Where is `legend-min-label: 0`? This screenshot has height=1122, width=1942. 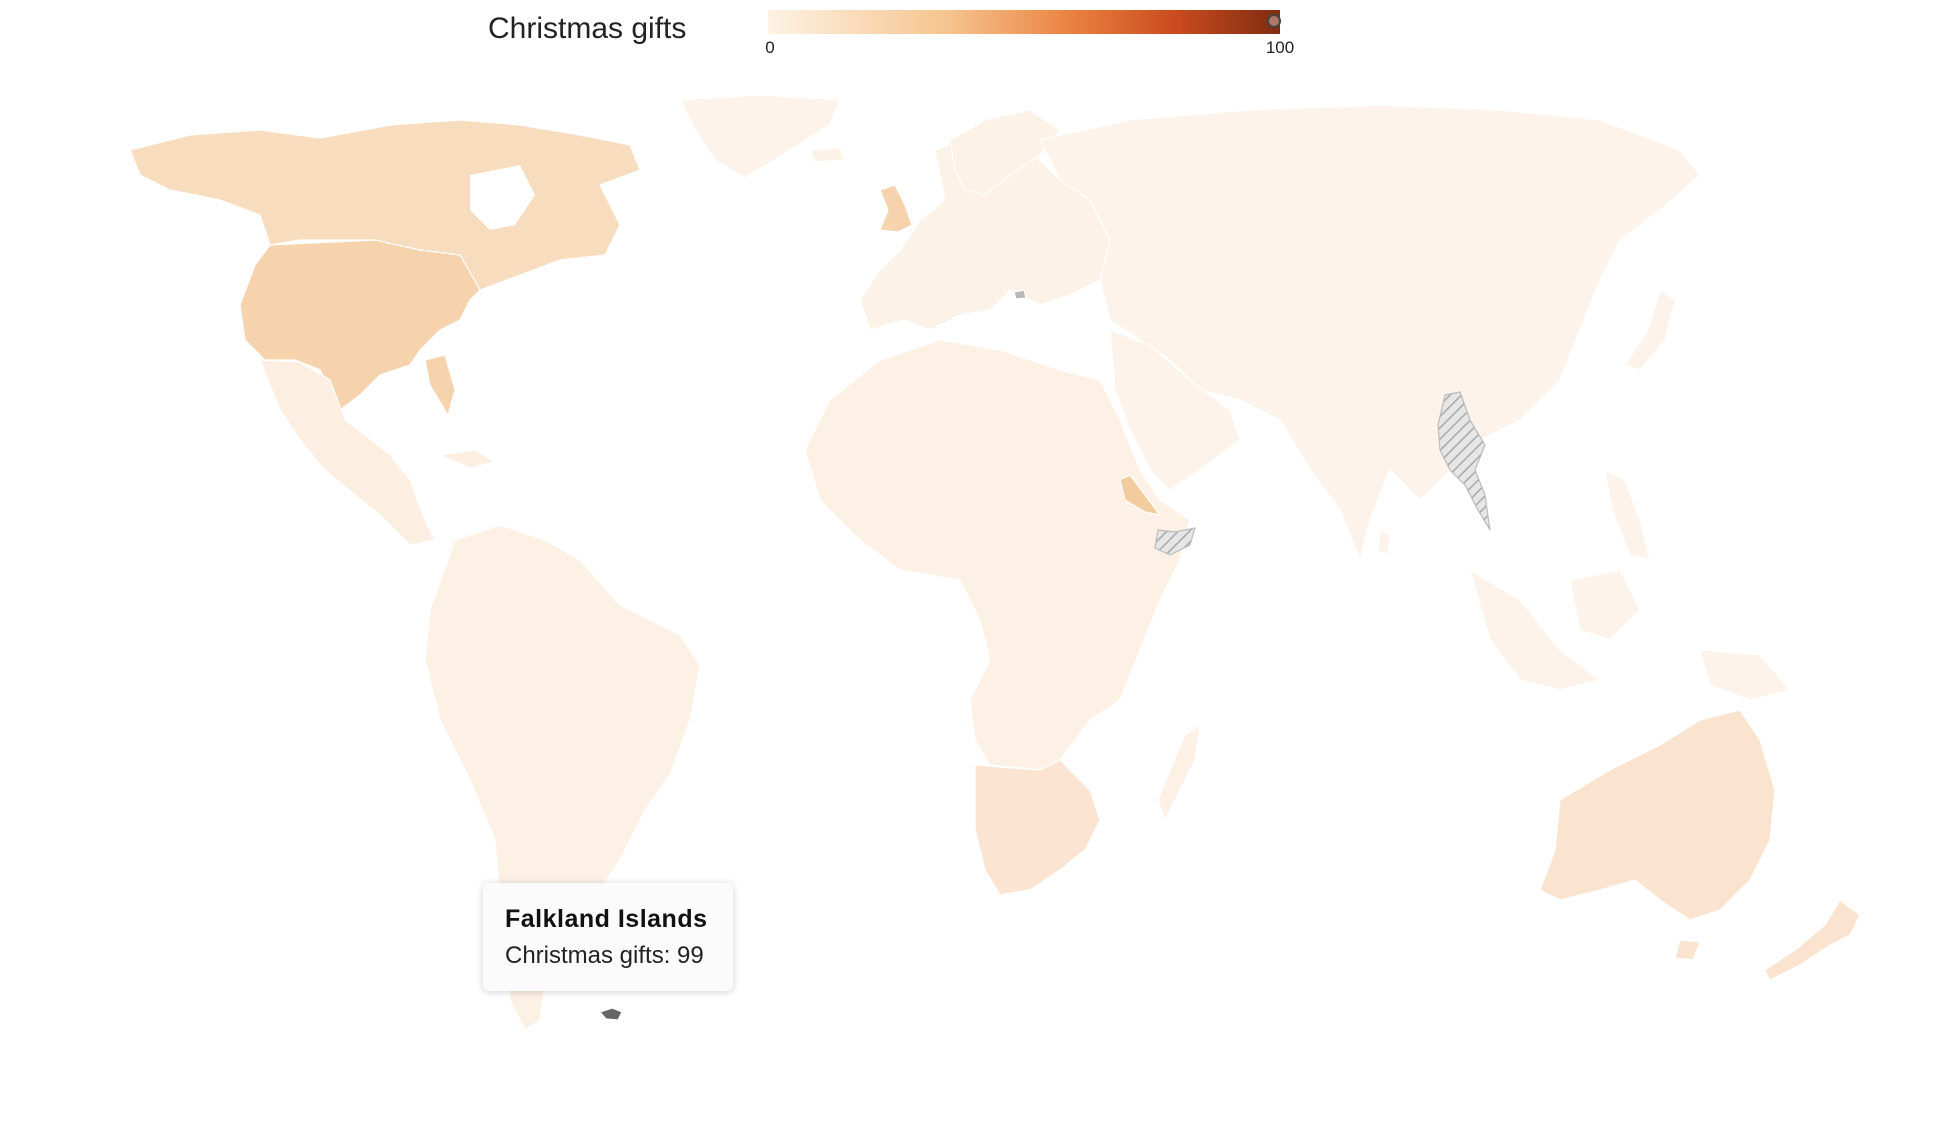
legend-min-label: 0 is located at coordinates (770, 47).